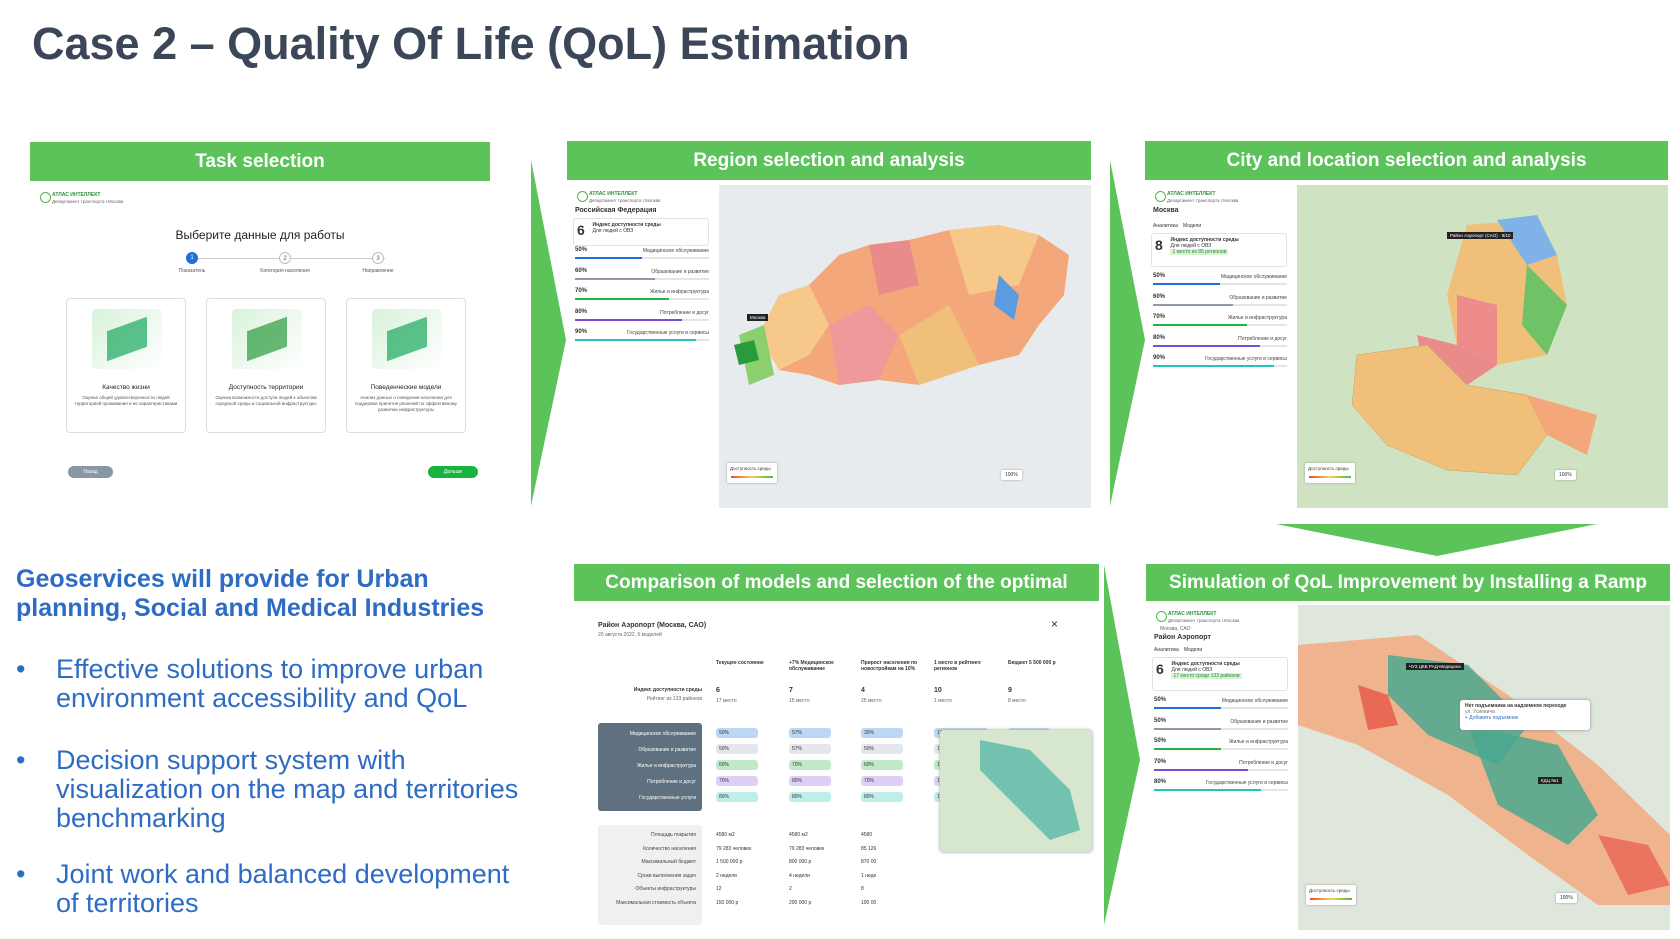 Image resolution: width=1680 pixels, height=939 pixels. Describe the element at coordinates (1262, 338) in the screenshot. I see `metric-name: Потребление и досуг` at that location.